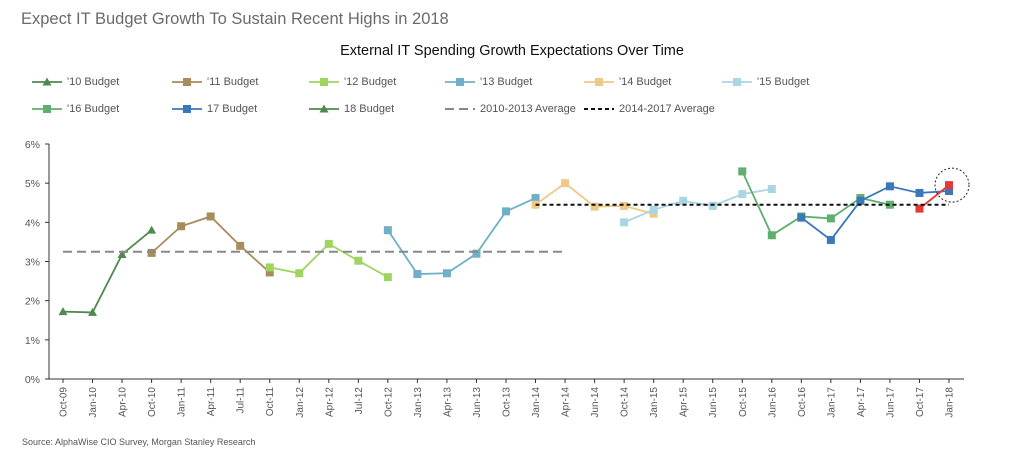  Describe the element at coordinates (667, 109) in the screenshot. I see `legend-label: 2014-2017 Average` at that location.